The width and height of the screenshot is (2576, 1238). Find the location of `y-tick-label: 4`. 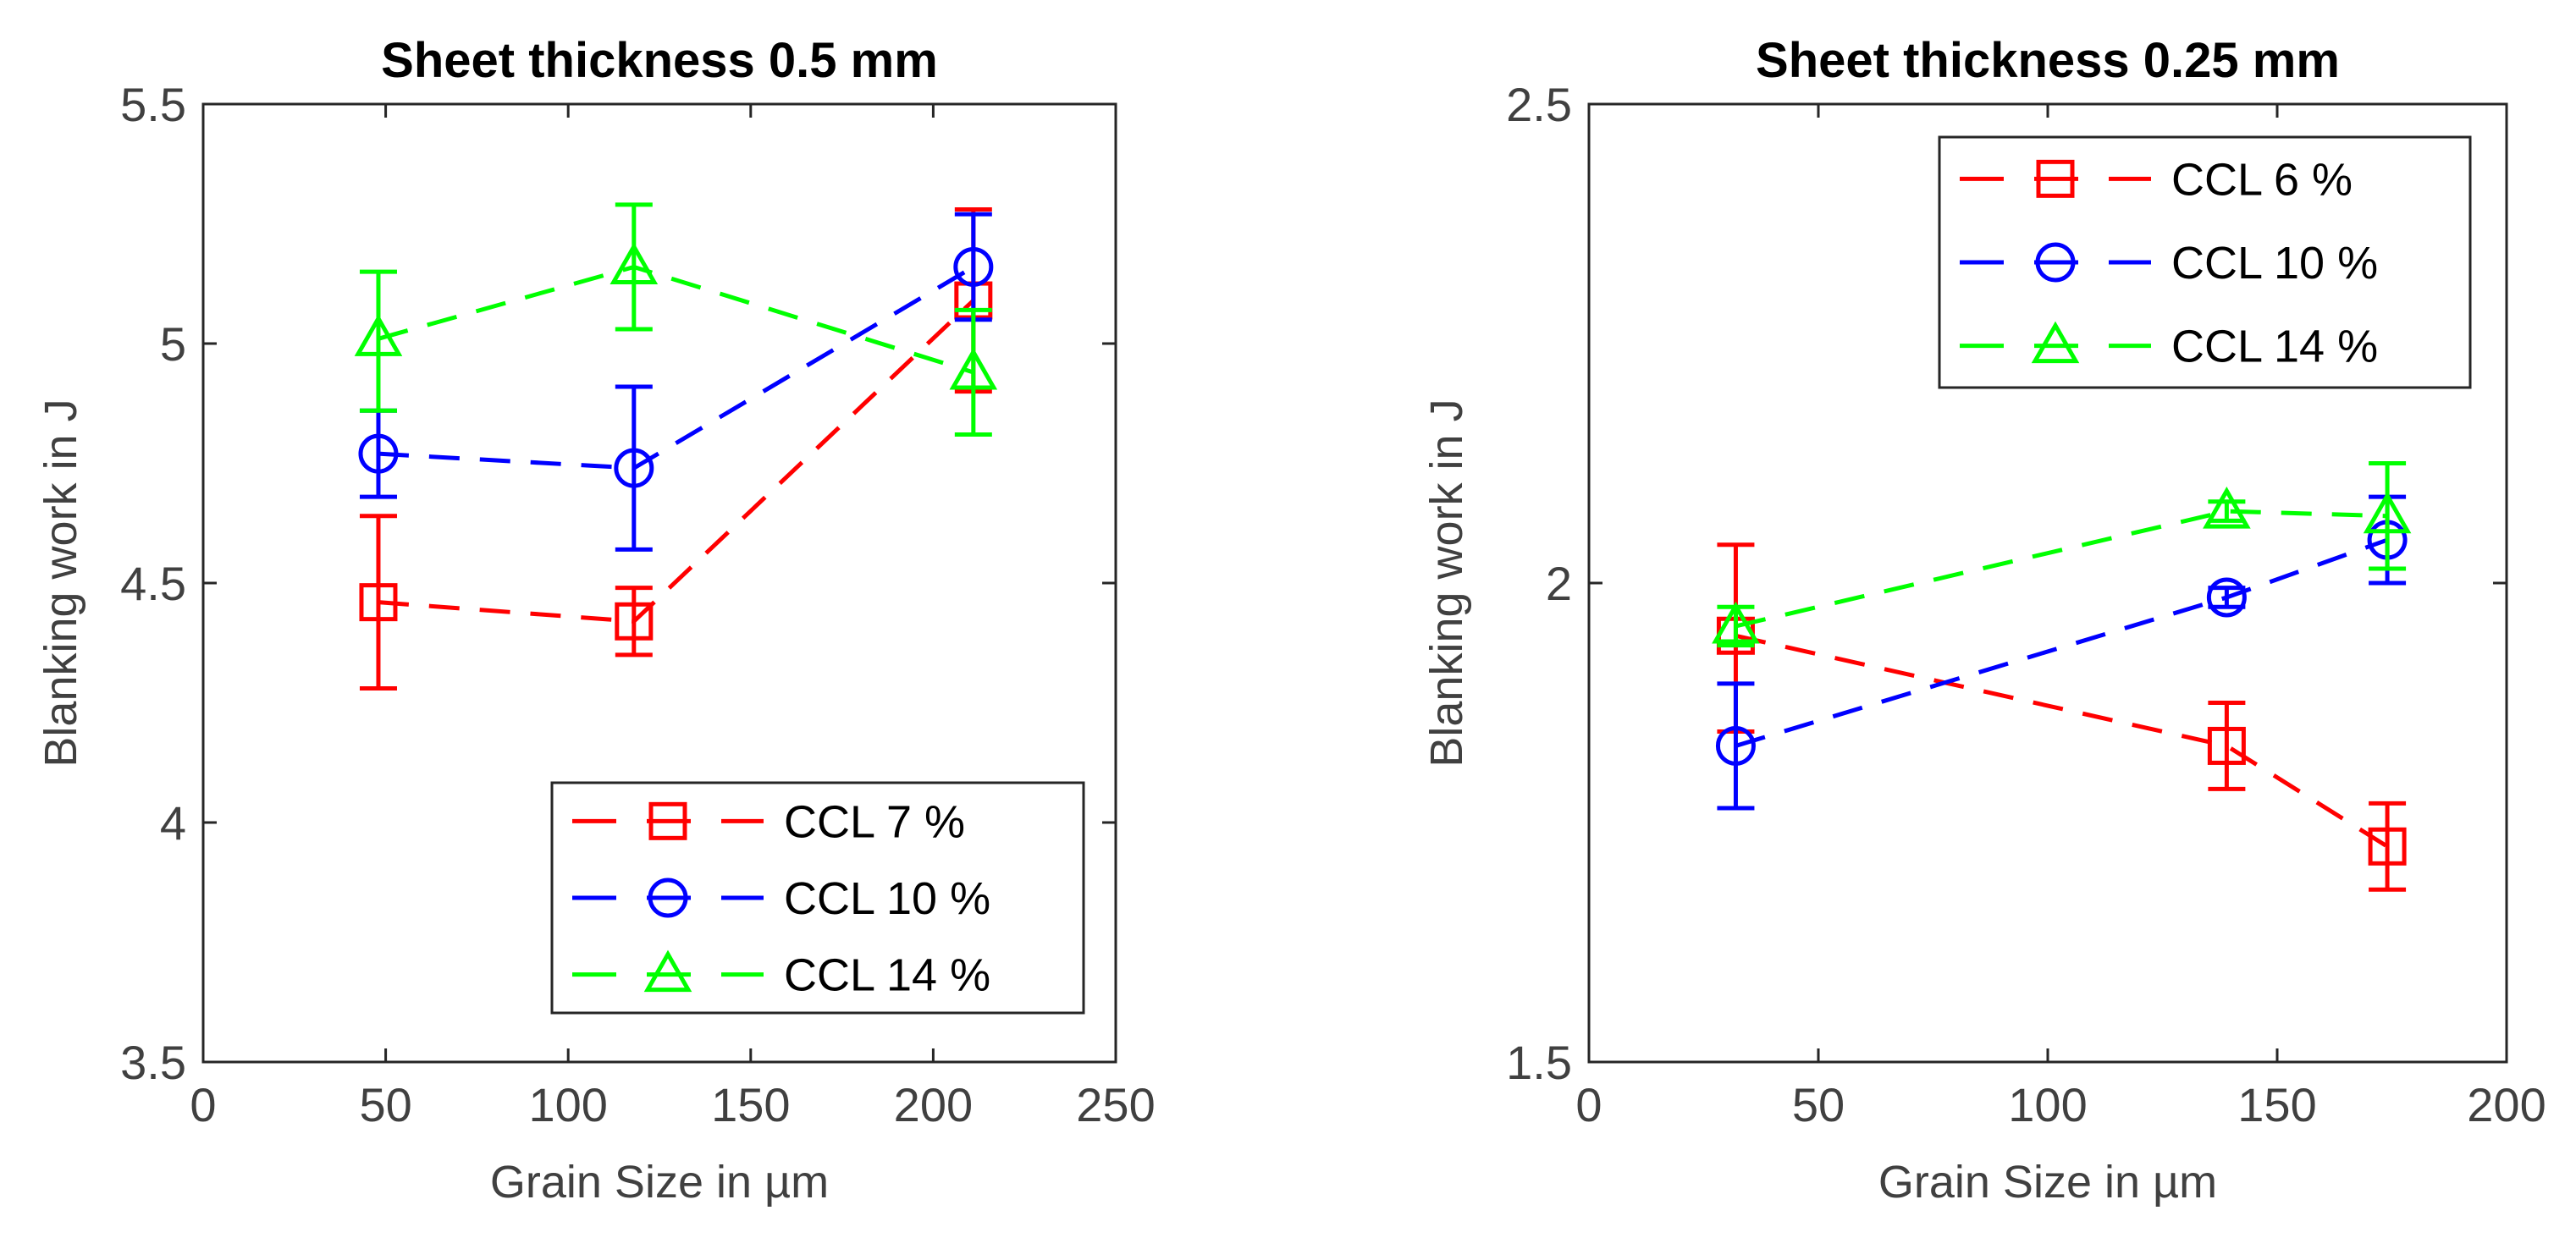

y-tick-label: 4 is located at coordinates (173, 823).